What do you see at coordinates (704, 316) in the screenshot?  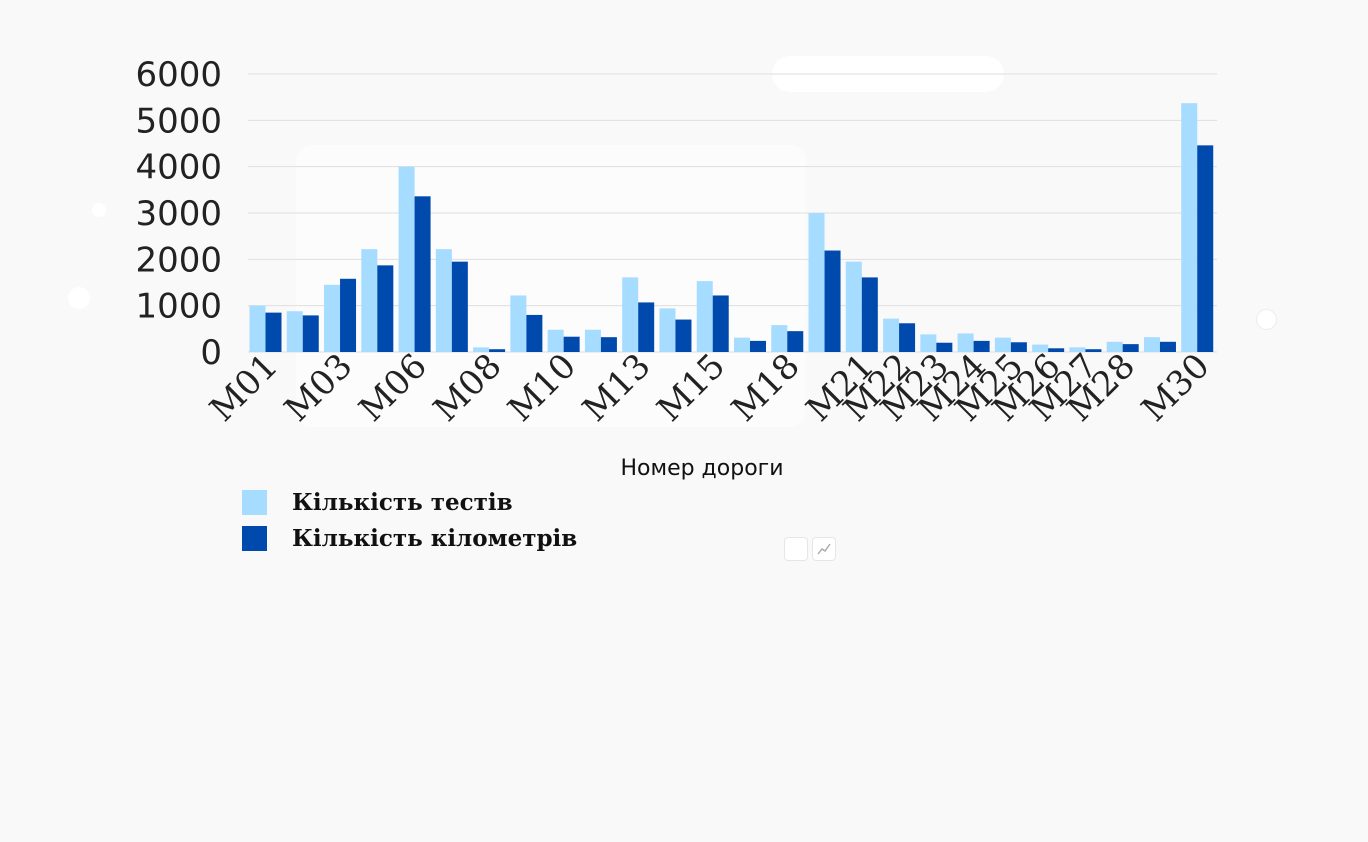 I see `bar-tests-m15` at bounding box center [704, 316].